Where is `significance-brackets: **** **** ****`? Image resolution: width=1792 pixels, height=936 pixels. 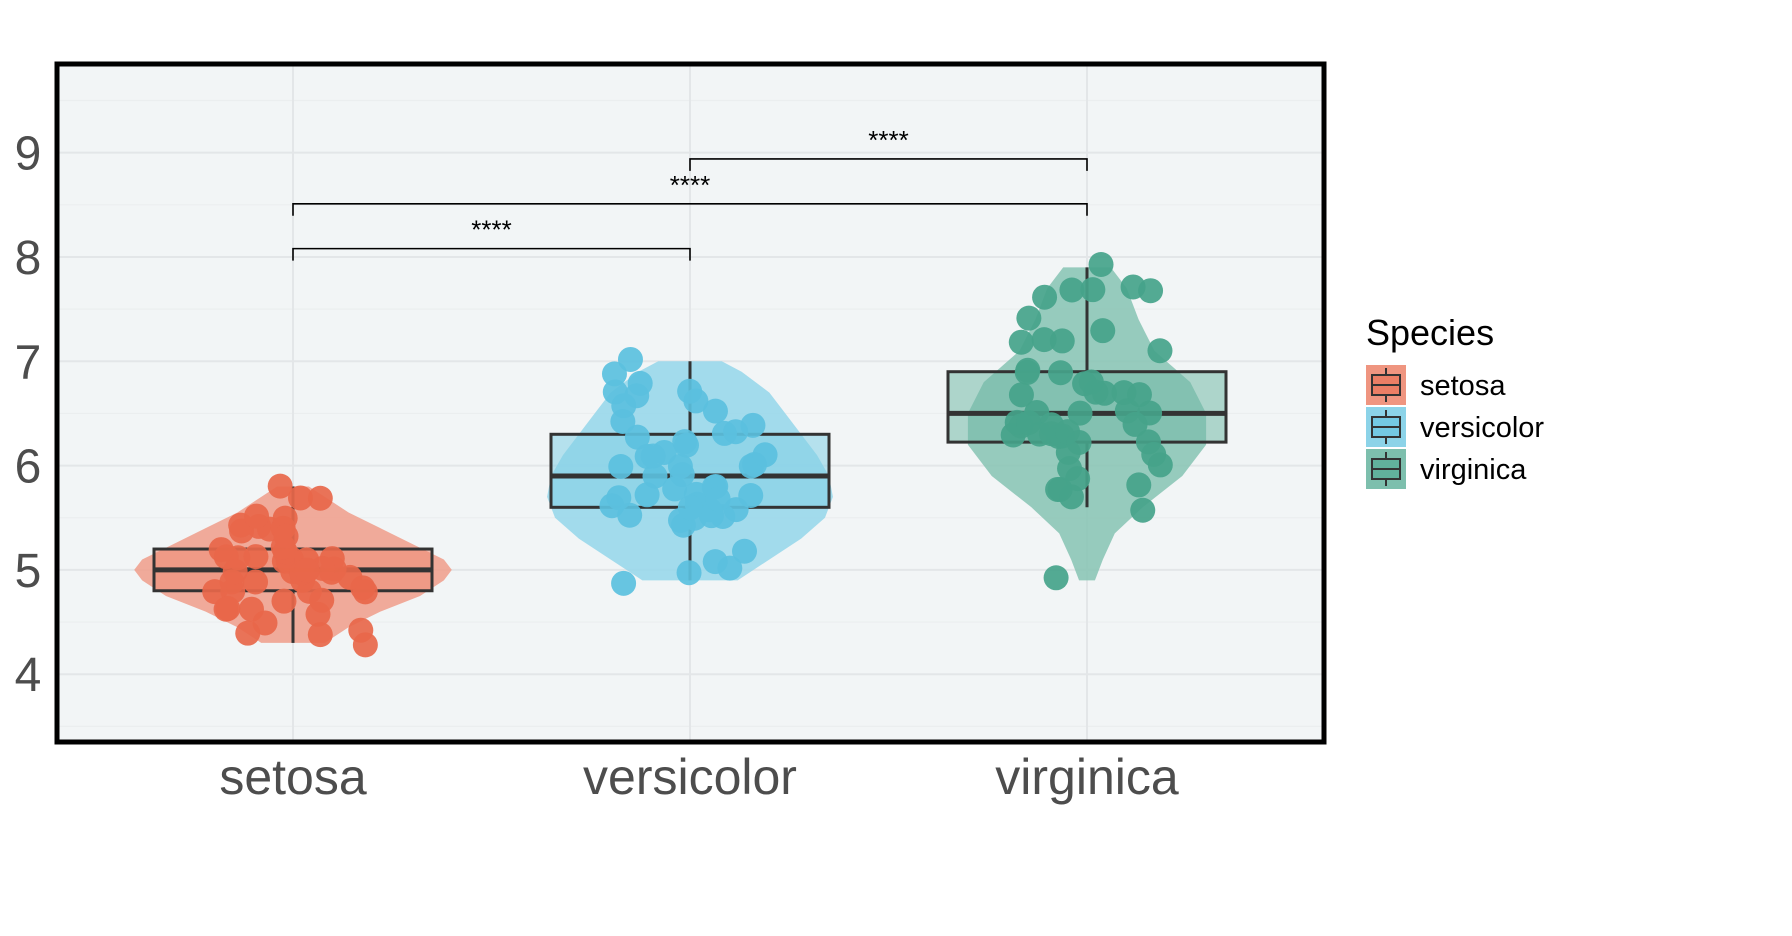 significance-brackets: **** **** **** is located at coordinates (690, 193).